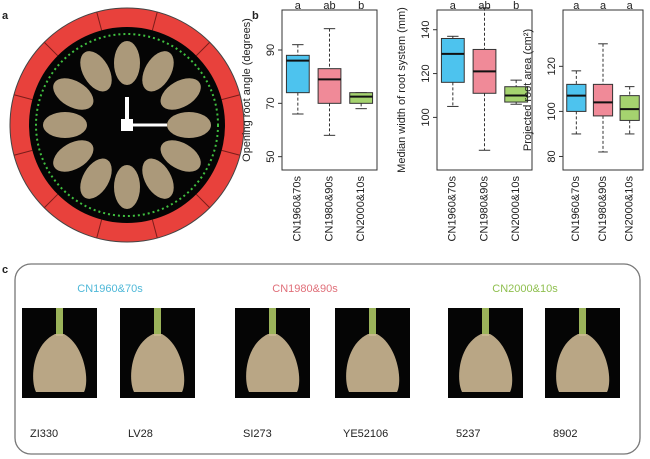  Describe the element at coordinates (552, 156) in the screenshot. I see `y-tick-label: 80` at that location.